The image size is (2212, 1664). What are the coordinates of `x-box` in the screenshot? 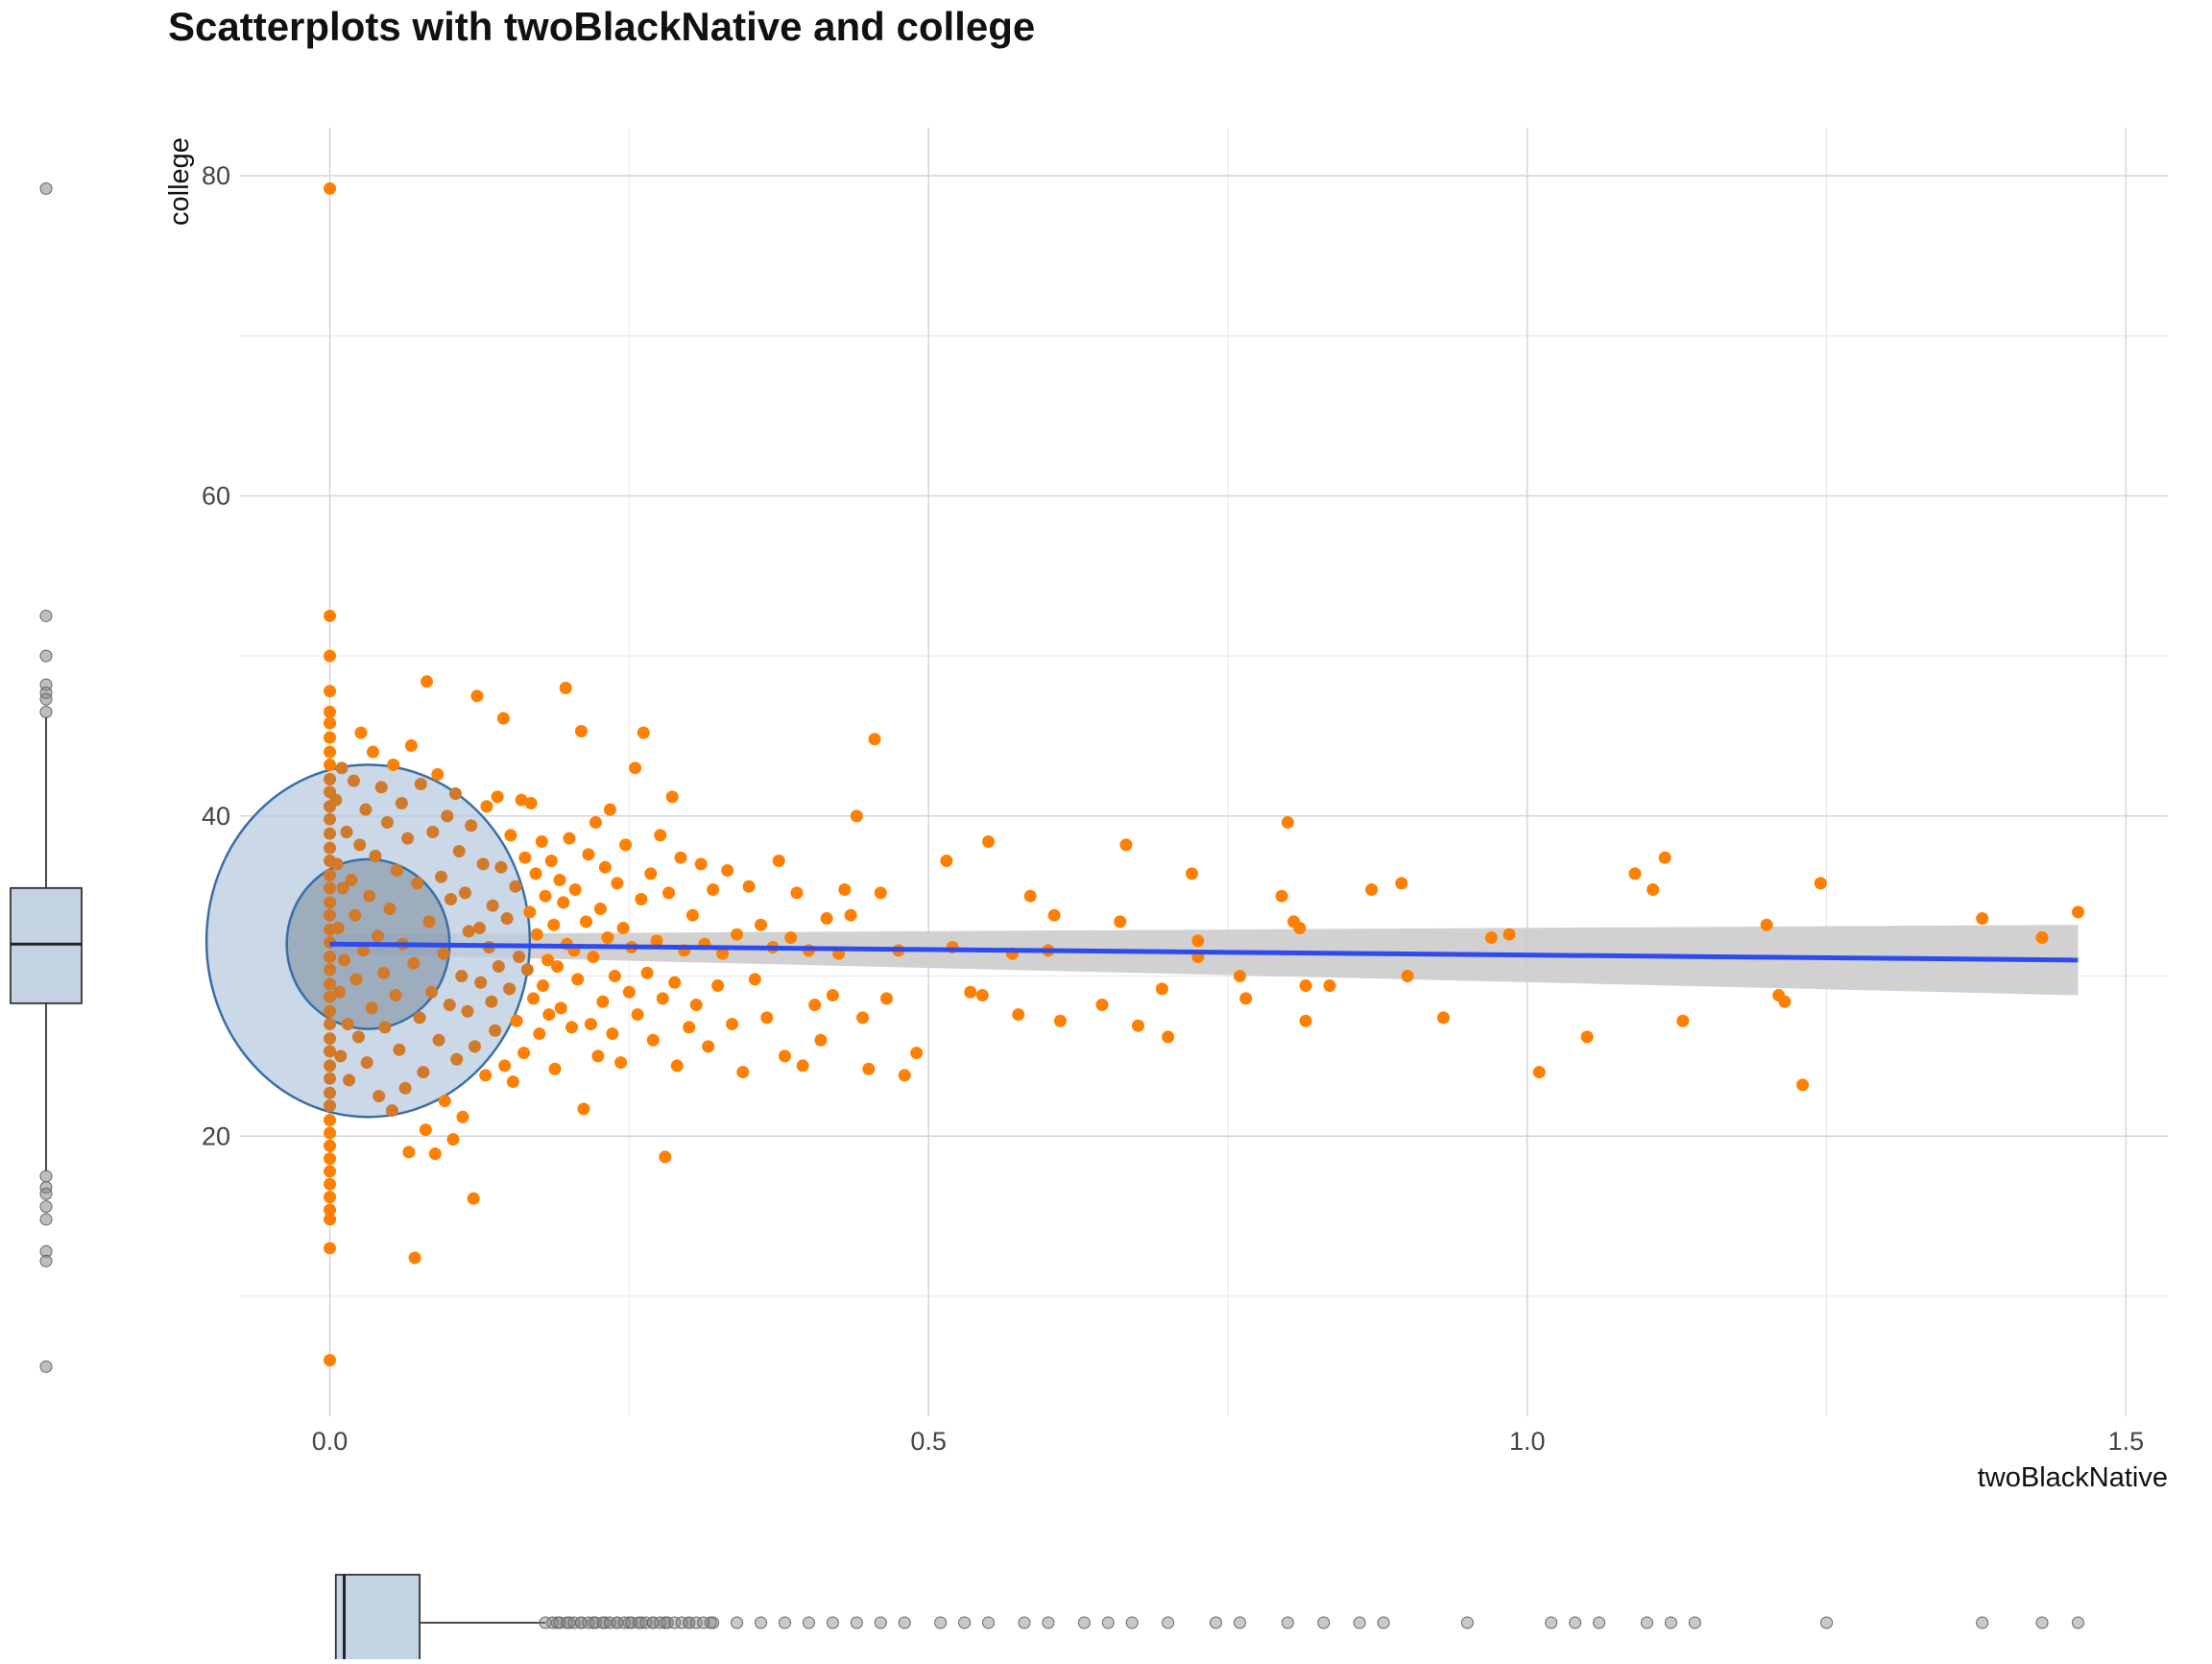 It's located at (377, 1619).